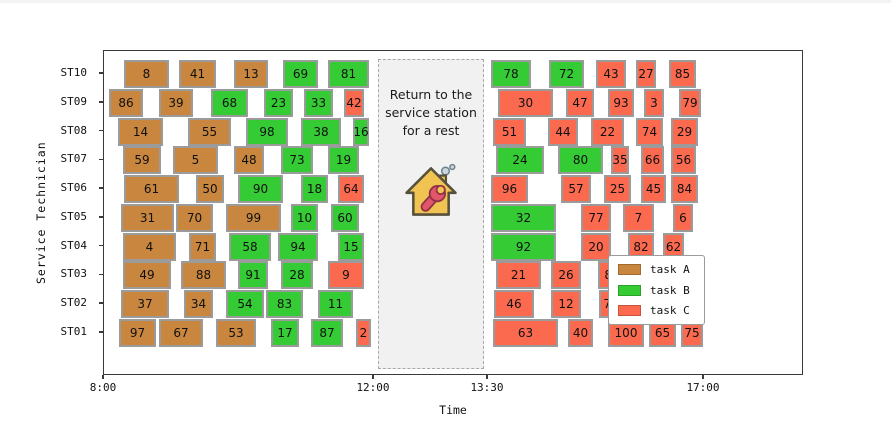 The height and width of the screenshot is (425, 891). Describe the element at coordinates (126, 102) in the screenshot. I see `task-bar: 86` at that location.